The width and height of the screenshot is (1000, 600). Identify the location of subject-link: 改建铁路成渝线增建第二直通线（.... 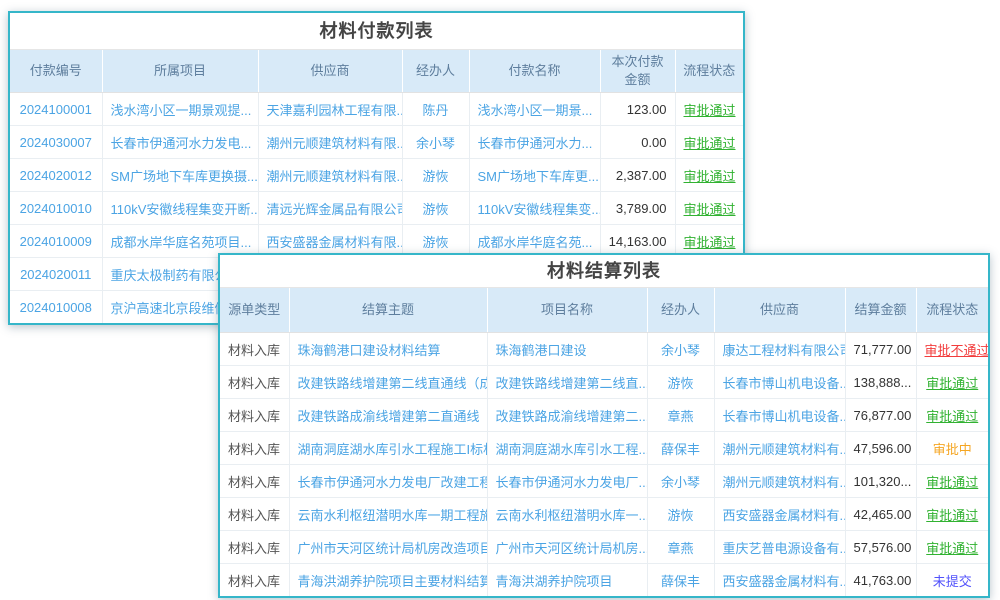
(388, 415).